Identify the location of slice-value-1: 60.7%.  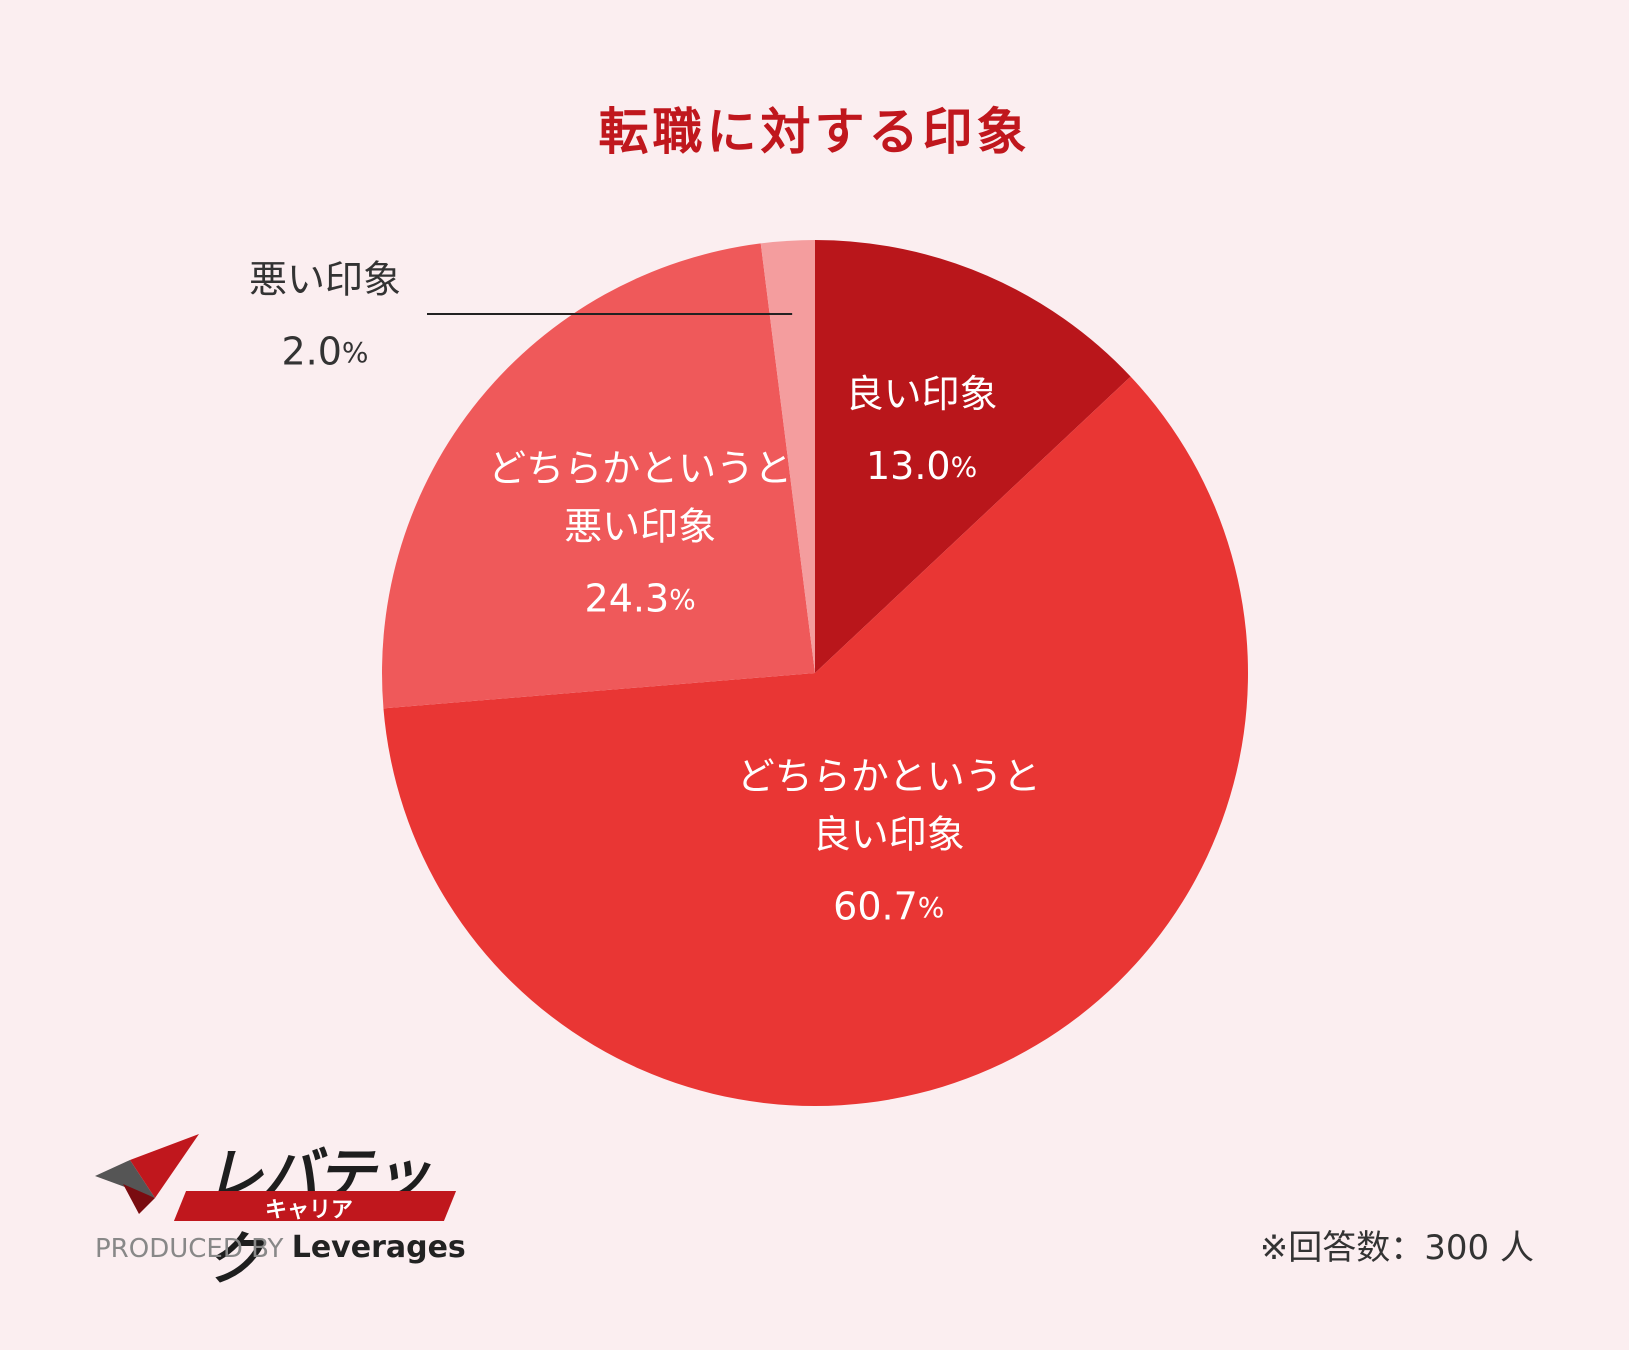
(888, 907).